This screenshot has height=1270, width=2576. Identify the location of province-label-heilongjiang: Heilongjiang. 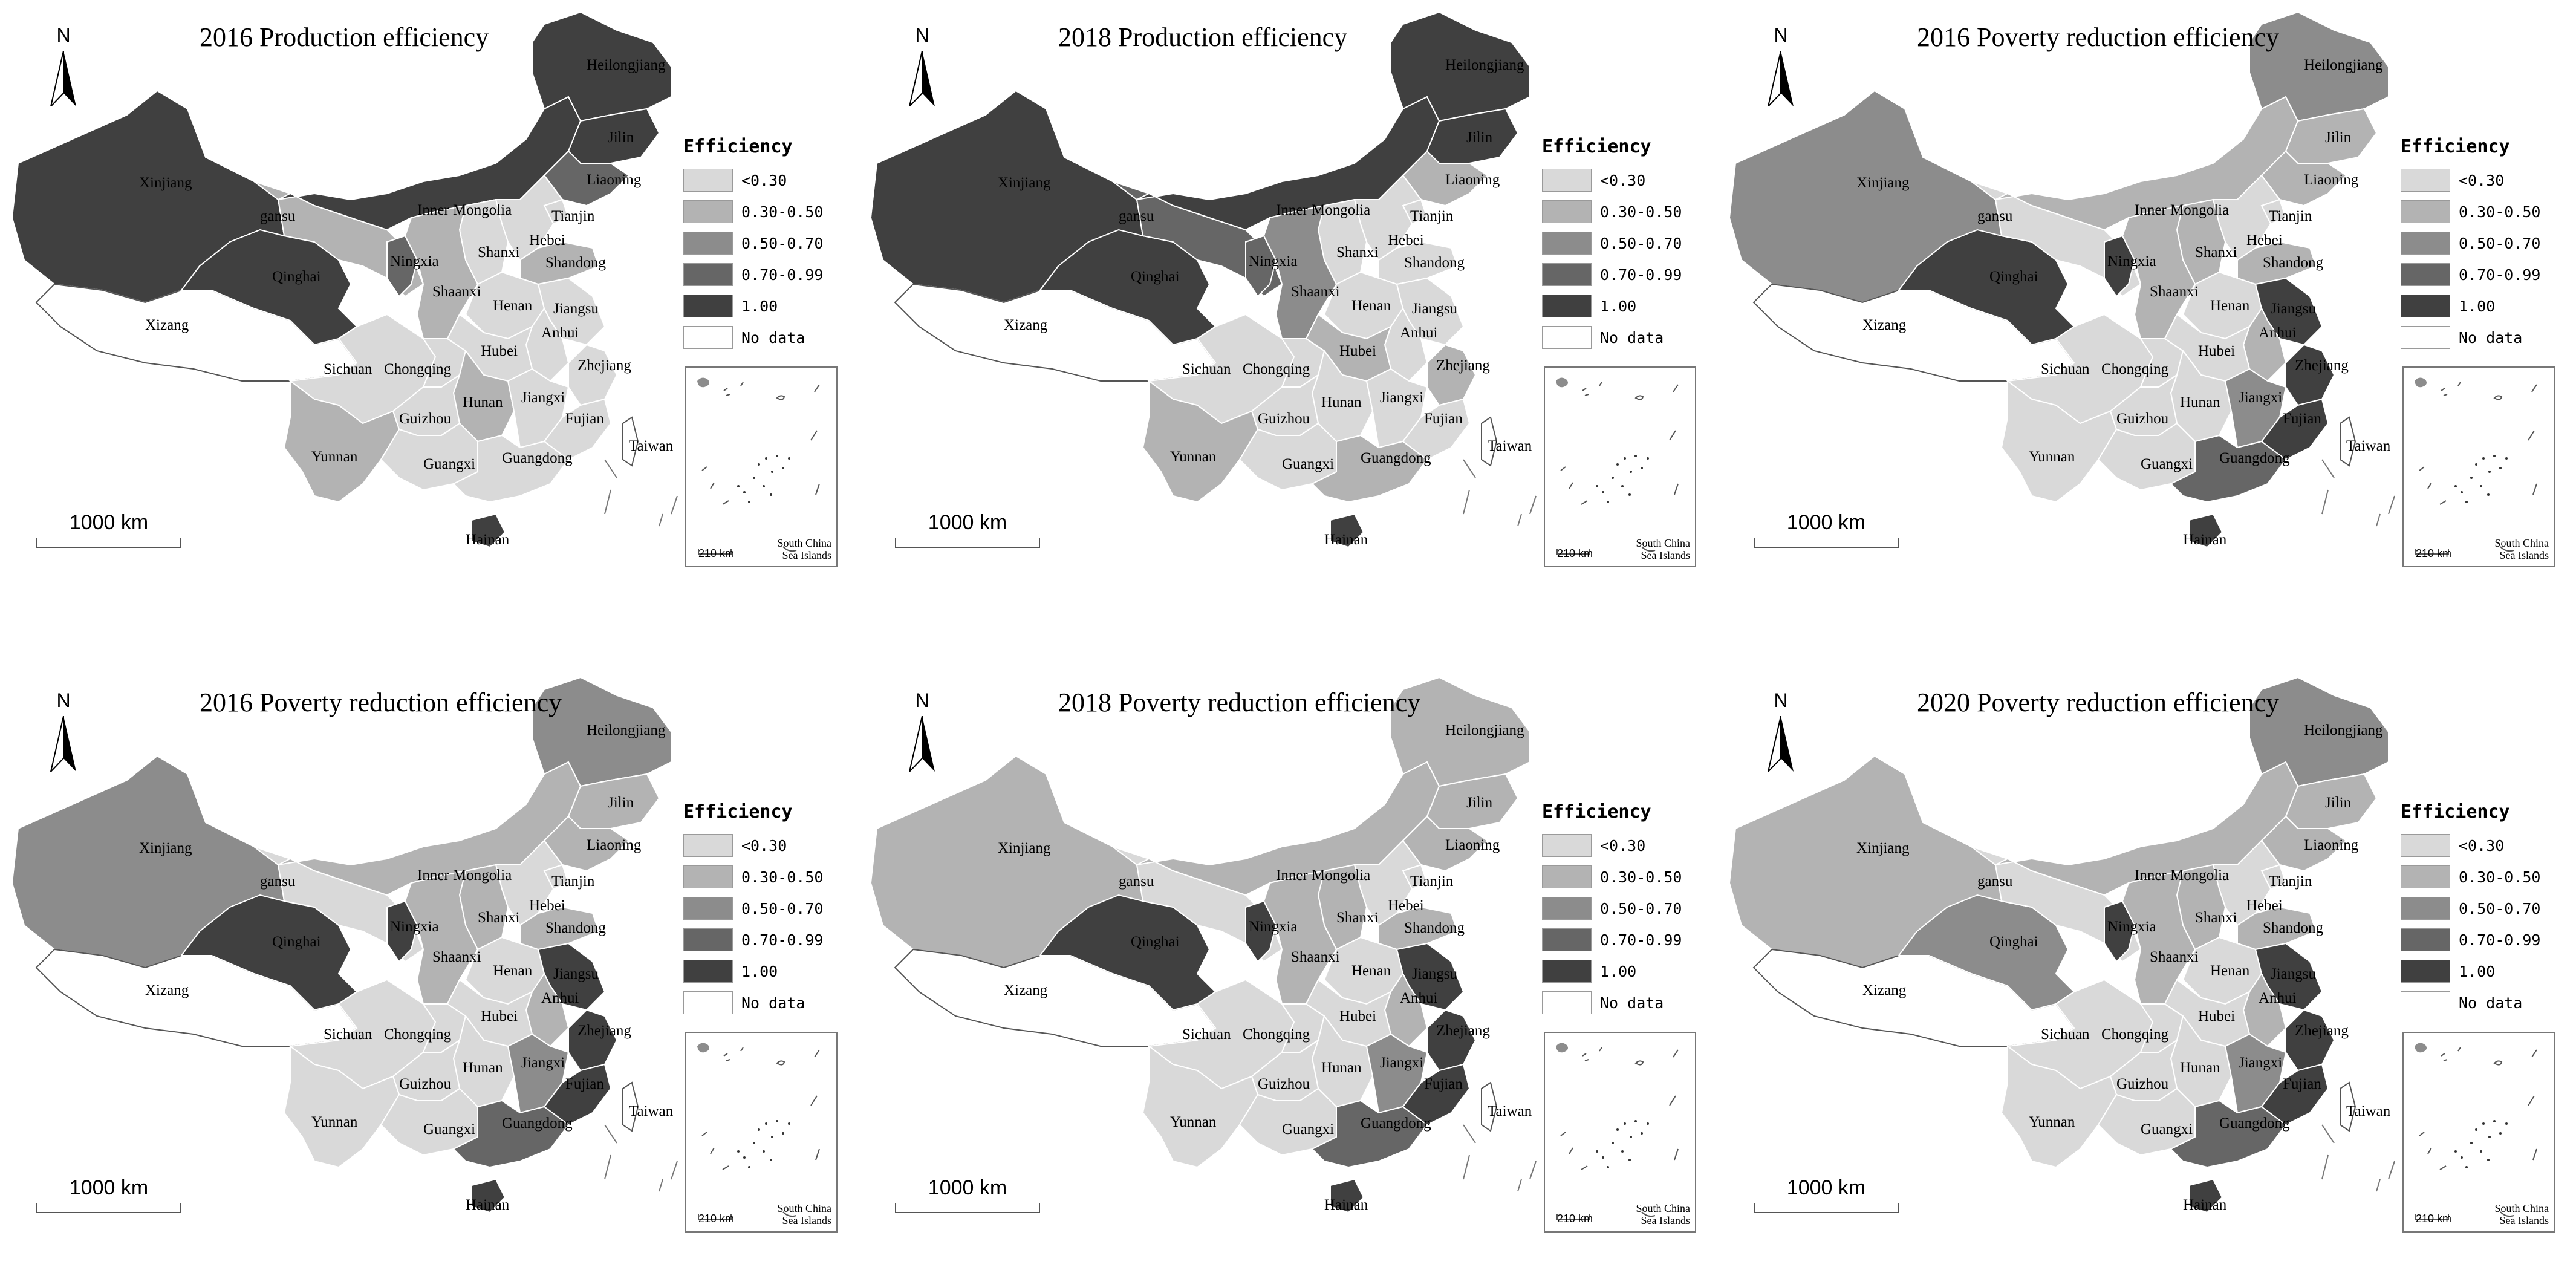
(2343, 65).